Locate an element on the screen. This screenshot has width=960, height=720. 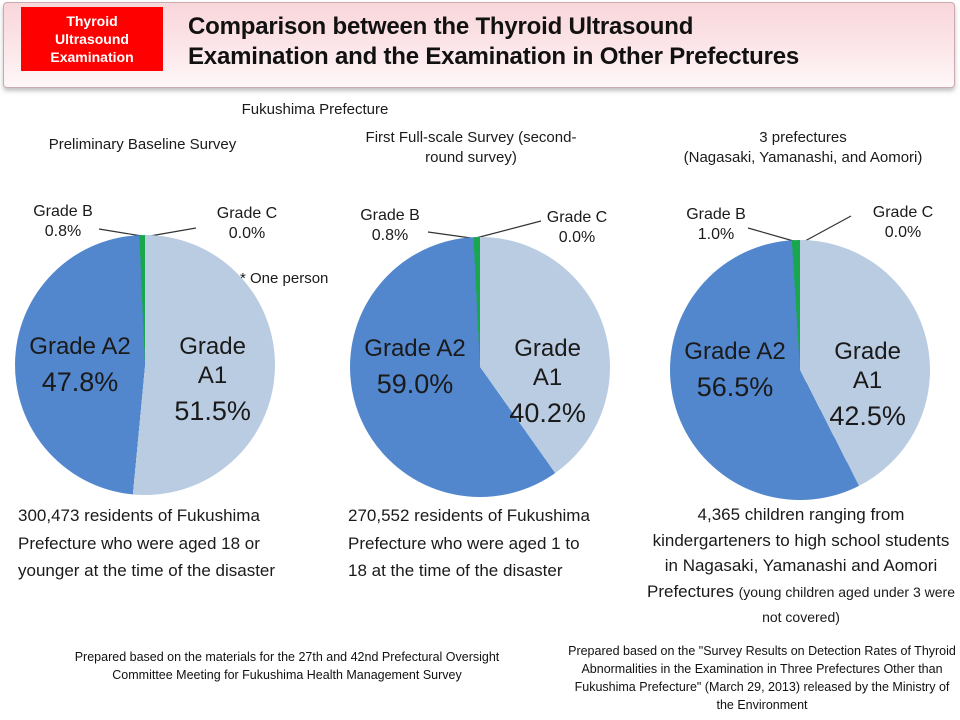
slice-label-value: 56.5% is located at coordinates (735, 386).